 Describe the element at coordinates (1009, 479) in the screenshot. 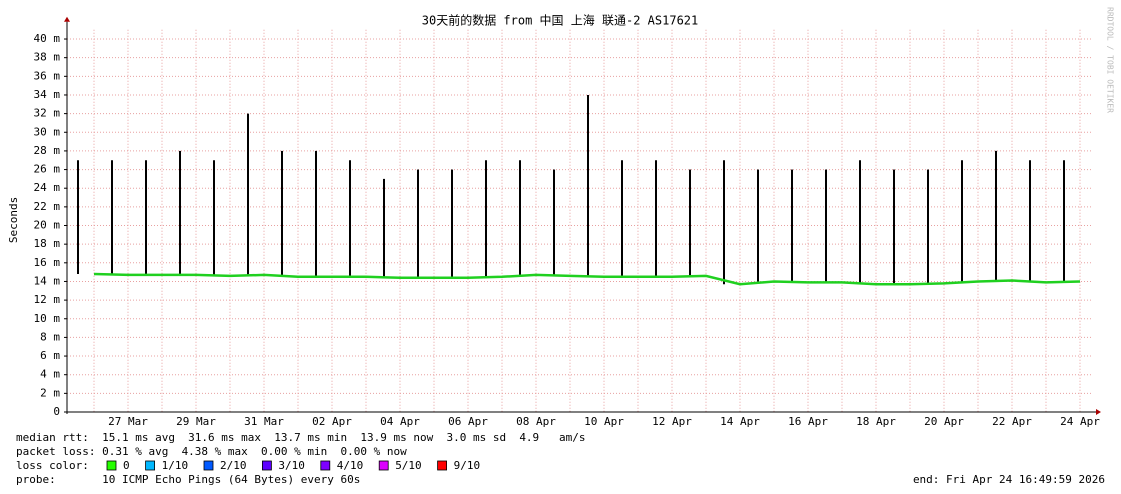

I see `end-time: end: Fri Apr 24 16:49:59 2026` at that location.